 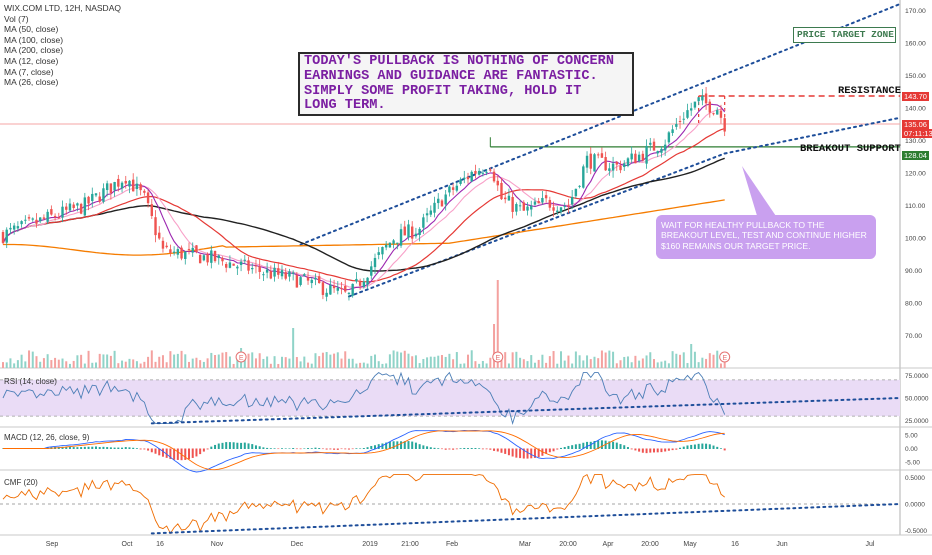 I want to click on indicator-ma26: MA (26, close), so click(x=31, y=82).